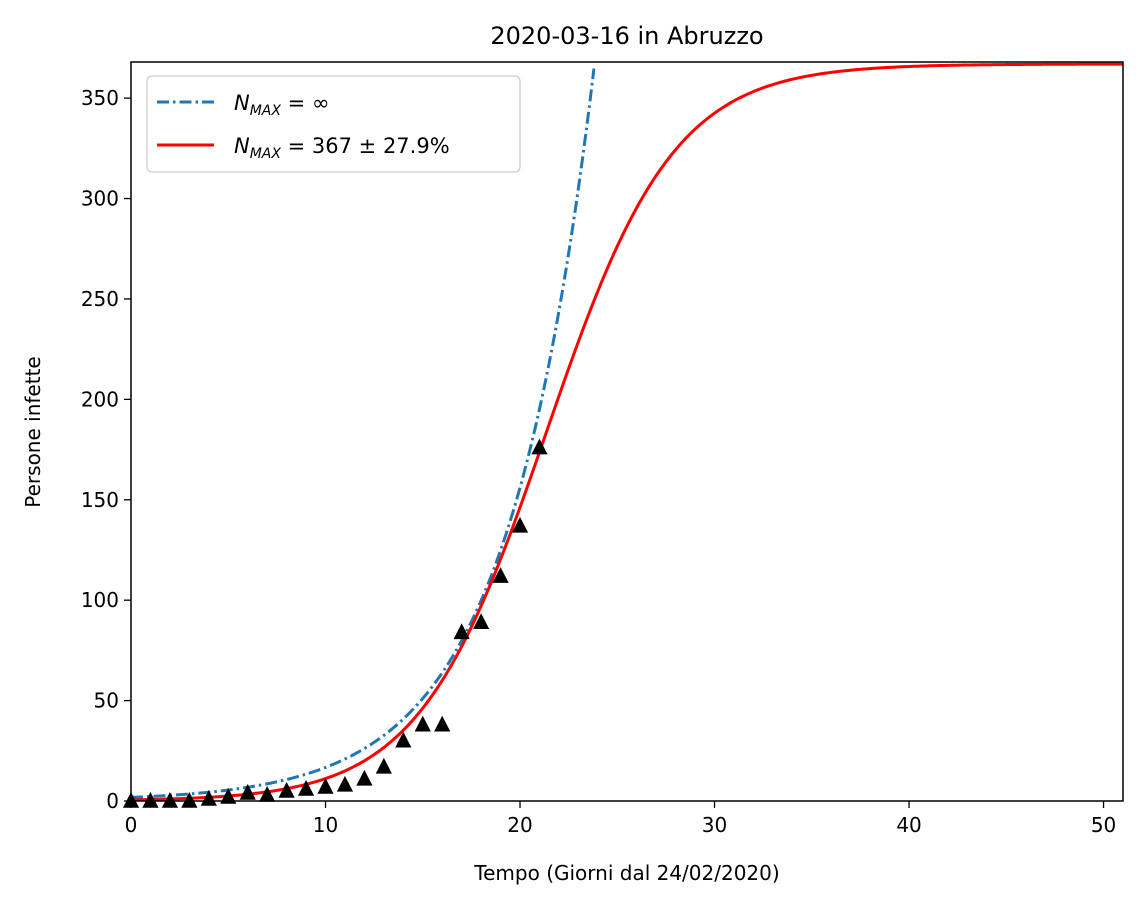  I want to click on legend-entry-logistic-value: = 367 ± 27.9%, so click(365, 146).